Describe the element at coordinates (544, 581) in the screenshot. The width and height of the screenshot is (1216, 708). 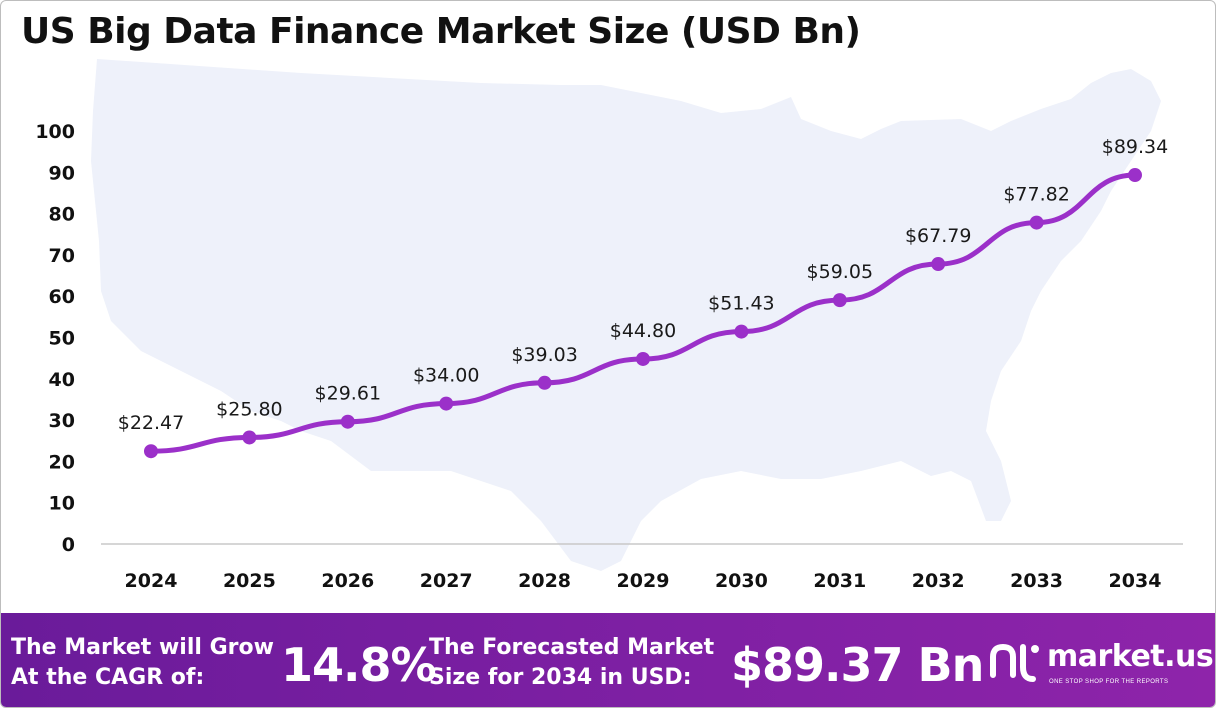
I see `x-tick-label: 2028` at that location.